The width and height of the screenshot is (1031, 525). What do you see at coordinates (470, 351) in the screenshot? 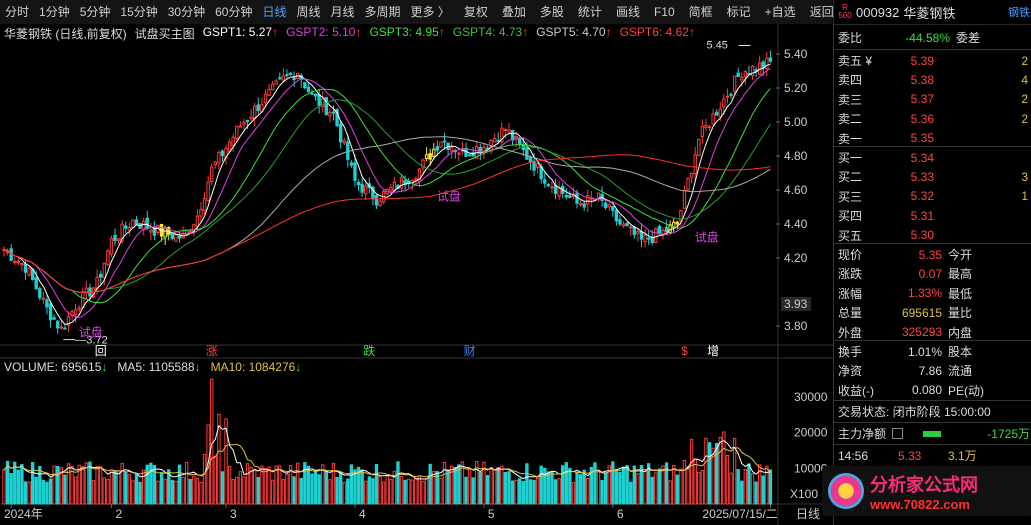
I see `event-mark: 财` at bounding box center [470, 351].